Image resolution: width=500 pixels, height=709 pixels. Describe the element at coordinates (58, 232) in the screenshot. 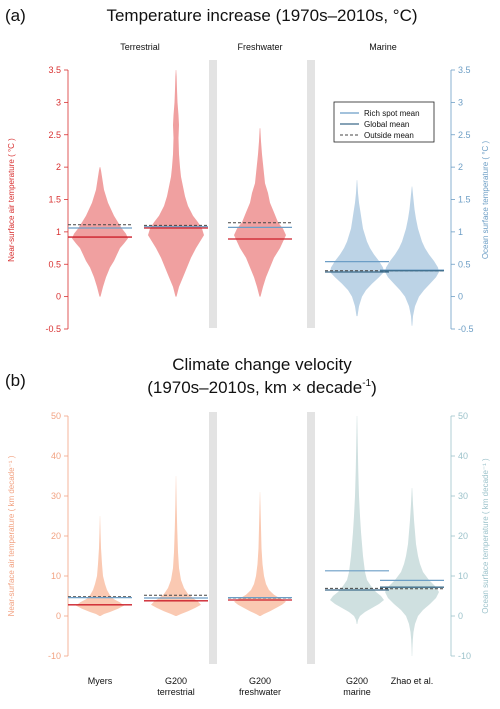

I see `panel-a-left-tick-label: 1` at that location.